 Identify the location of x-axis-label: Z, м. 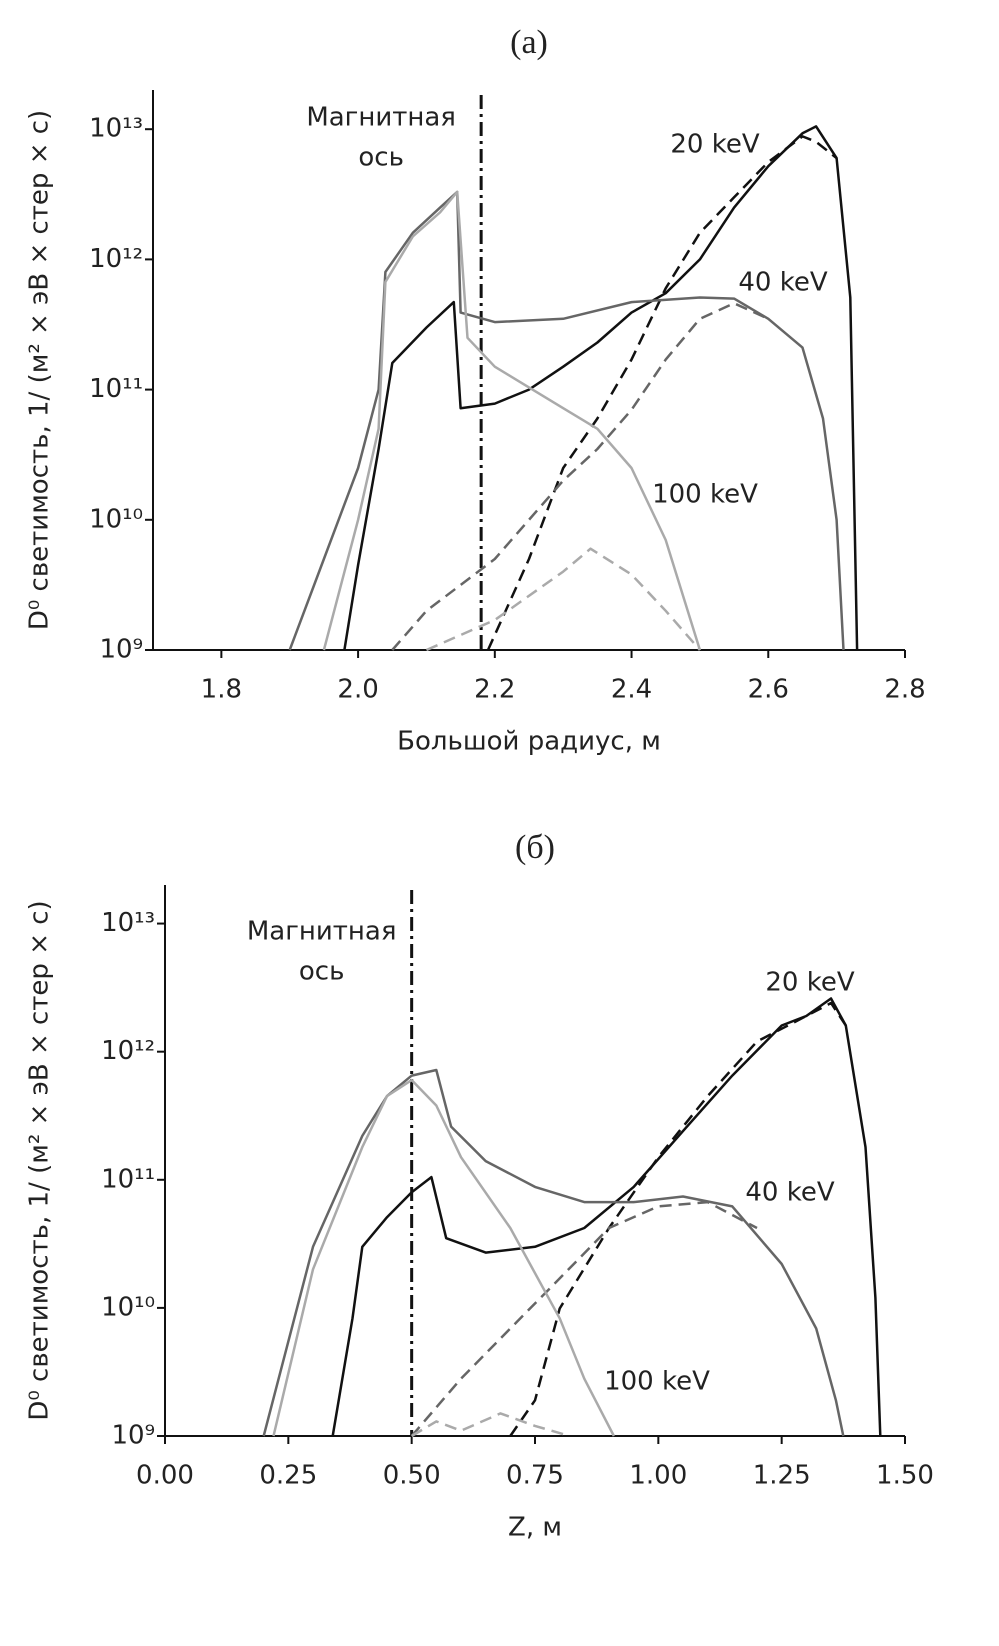
(535, 1528).